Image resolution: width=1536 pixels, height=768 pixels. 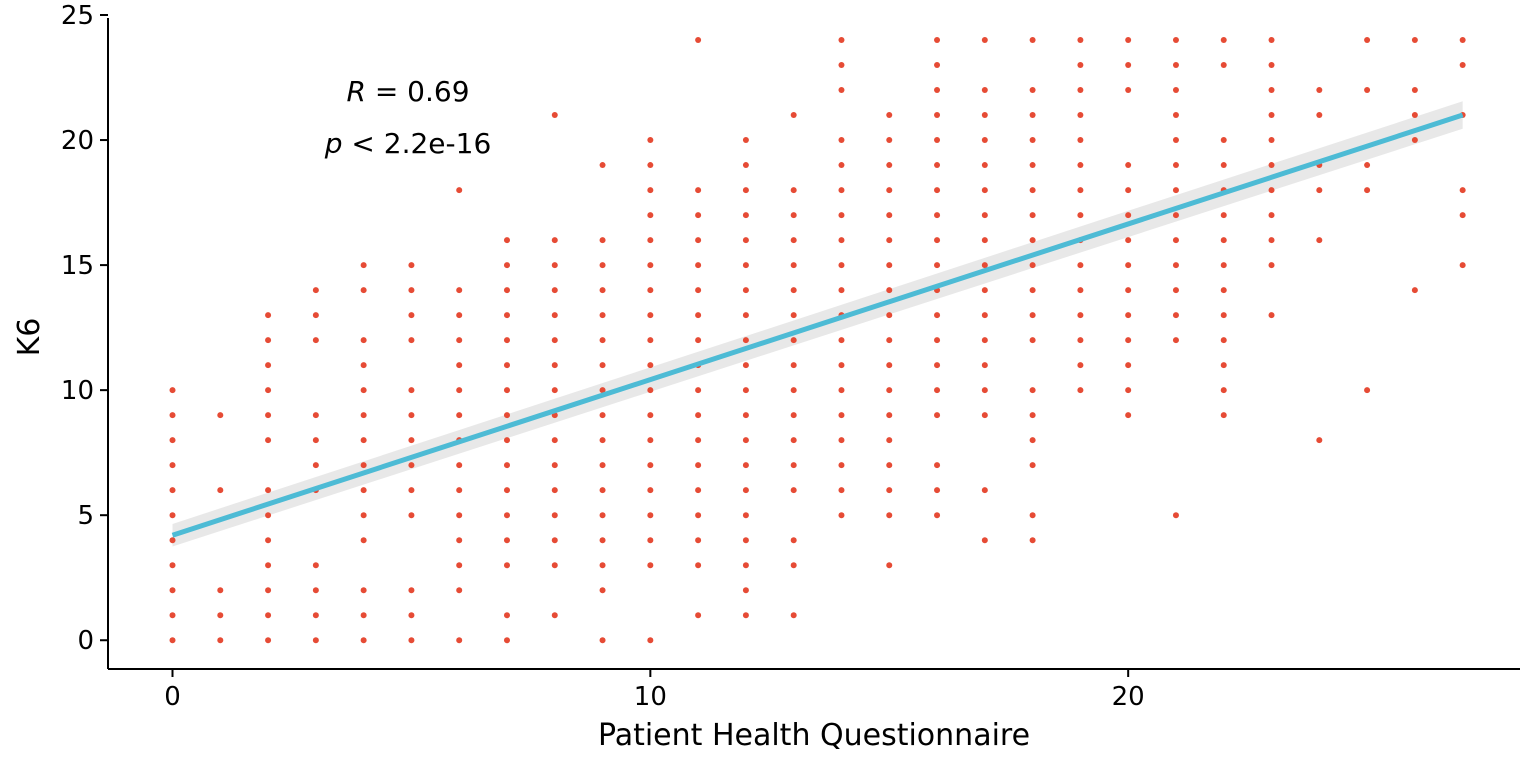 What do you see at coordinates (333, 143) in the screenshot?
I see `p-symbol: p` at bounding box center [333, 143].